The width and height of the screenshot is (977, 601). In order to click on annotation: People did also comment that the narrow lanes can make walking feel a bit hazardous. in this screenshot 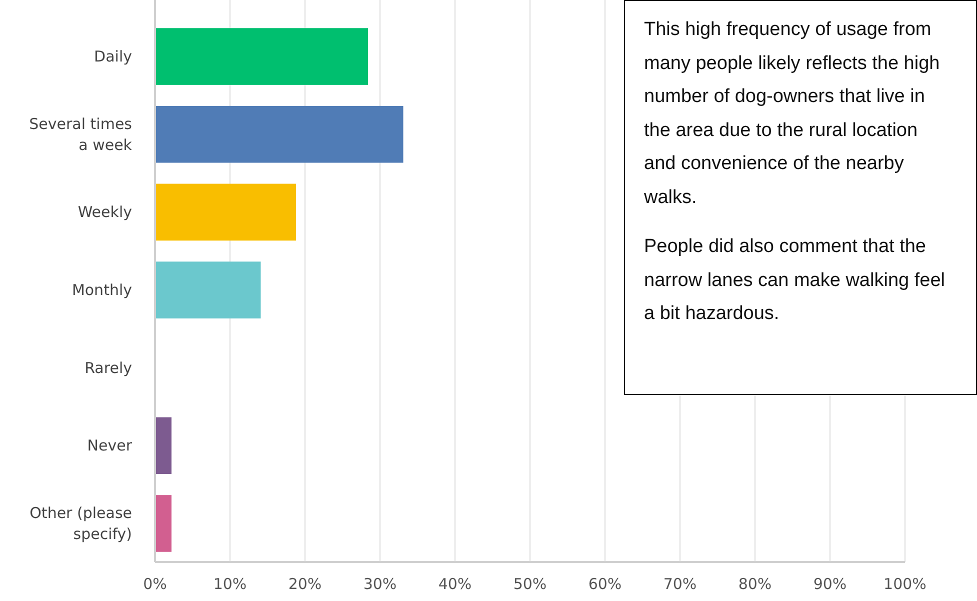, I will do `click(795, 280)`.